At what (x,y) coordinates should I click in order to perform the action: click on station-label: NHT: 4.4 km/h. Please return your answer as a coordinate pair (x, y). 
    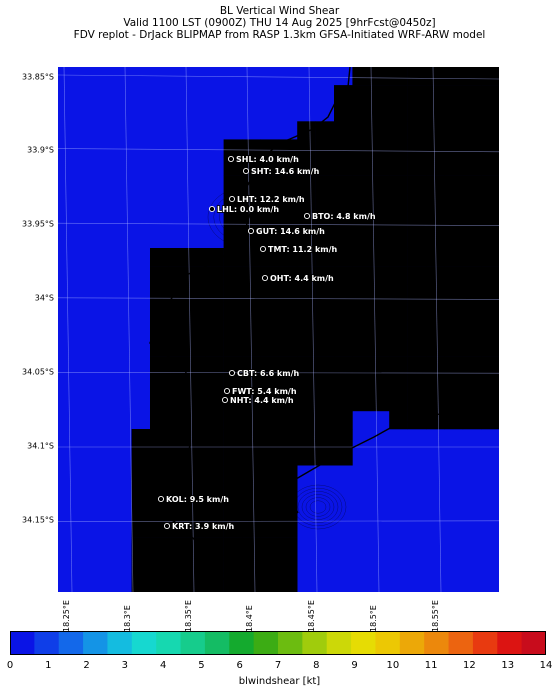
    Looking at the image, I should click on (262, 400).